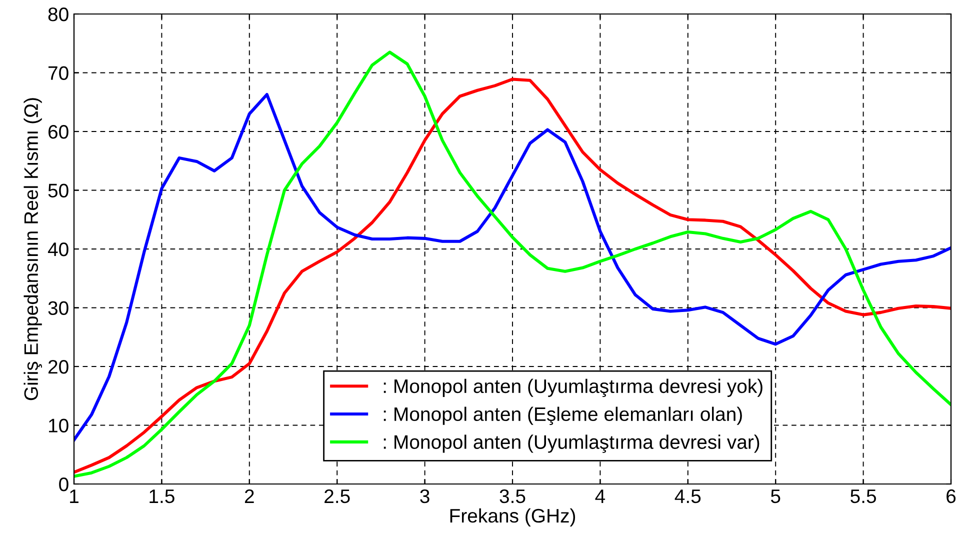 This screenshot has height=545, width=968. I want to click on y-tick-label: 10, so click(58, 425).